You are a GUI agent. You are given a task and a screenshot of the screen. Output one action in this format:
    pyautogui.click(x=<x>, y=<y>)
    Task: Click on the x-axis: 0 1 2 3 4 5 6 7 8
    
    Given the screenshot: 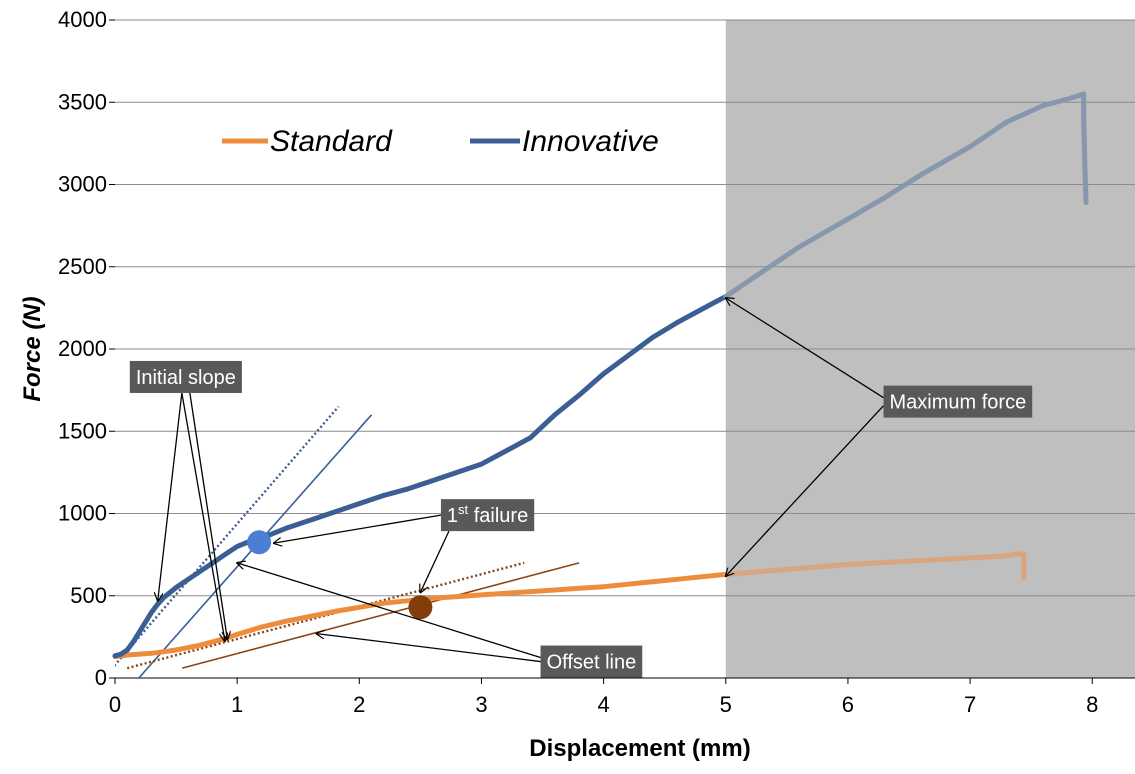 What is the action you would take?
    pyautogui.click(x=603, y=697)
    